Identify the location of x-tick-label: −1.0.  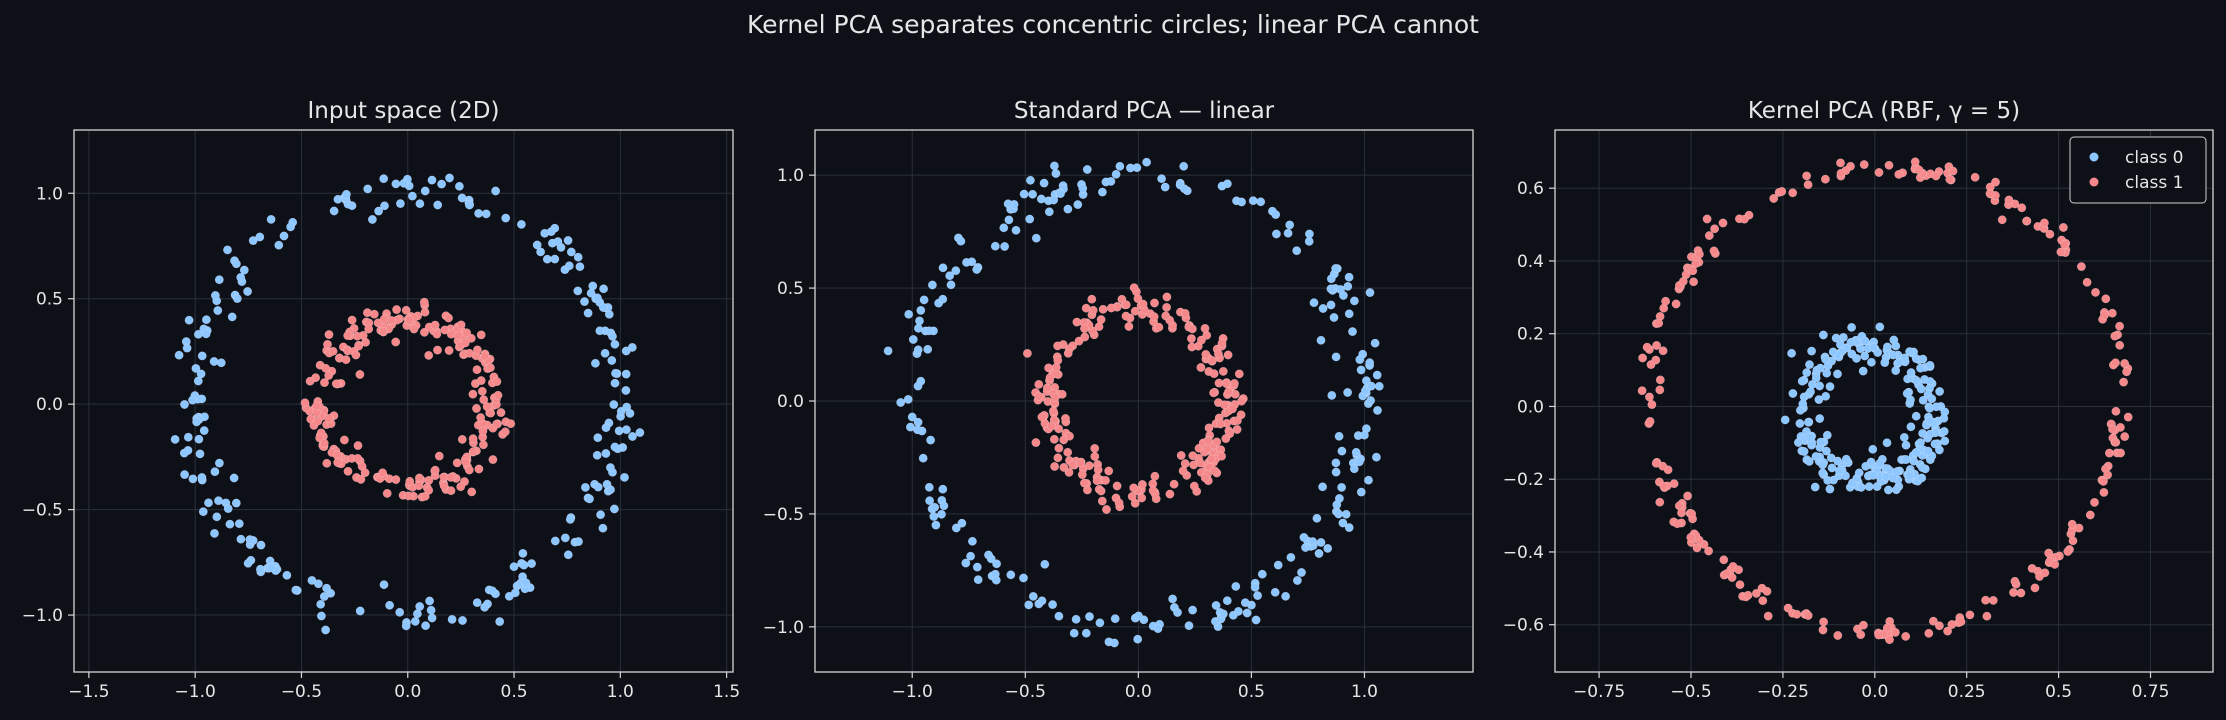
(195, 692).